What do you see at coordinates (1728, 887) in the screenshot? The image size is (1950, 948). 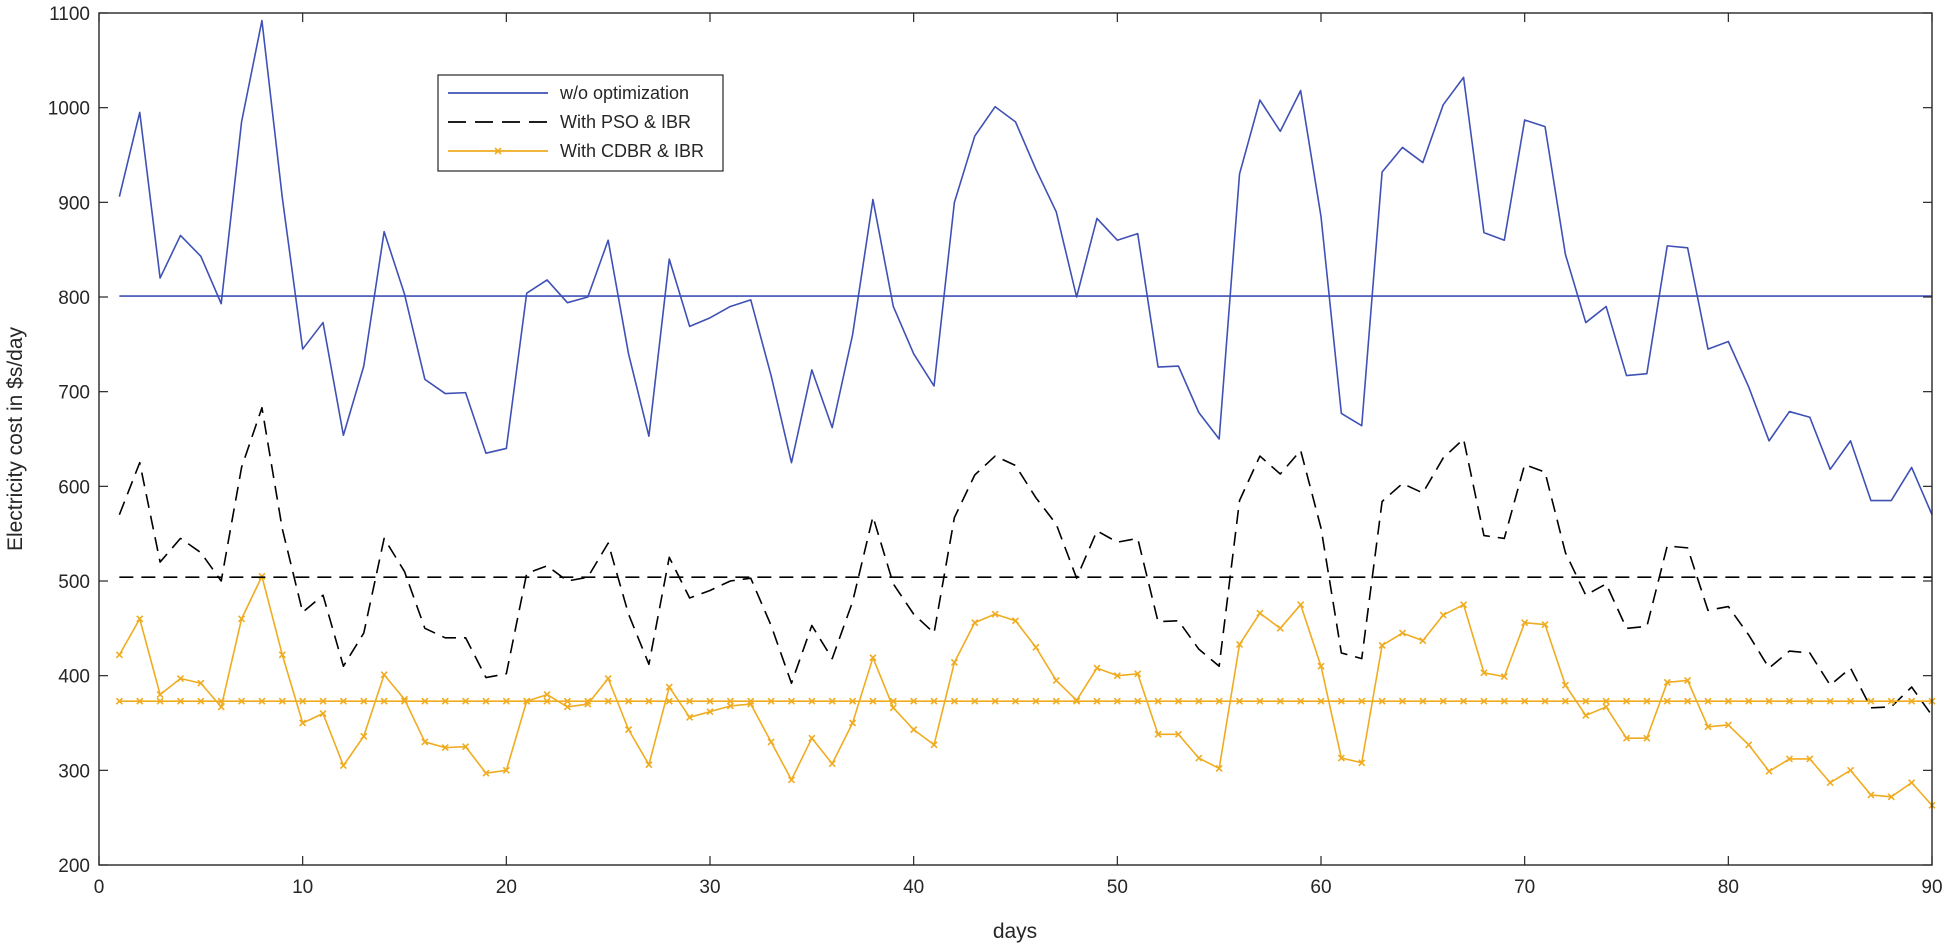 I see `x-tick-label: 80` at bounding box center [1728, 887].